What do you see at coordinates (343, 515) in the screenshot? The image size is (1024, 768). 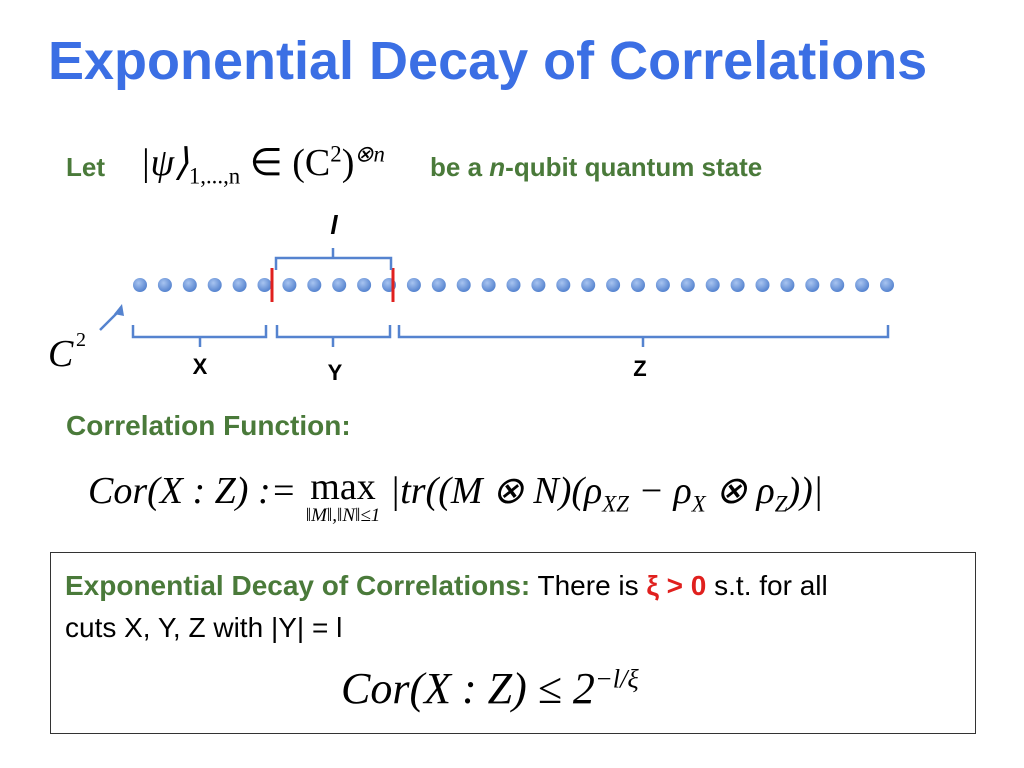 I see `max-sub: ‖M‖,‖N‖≤1` at bounding box center [343, 515].